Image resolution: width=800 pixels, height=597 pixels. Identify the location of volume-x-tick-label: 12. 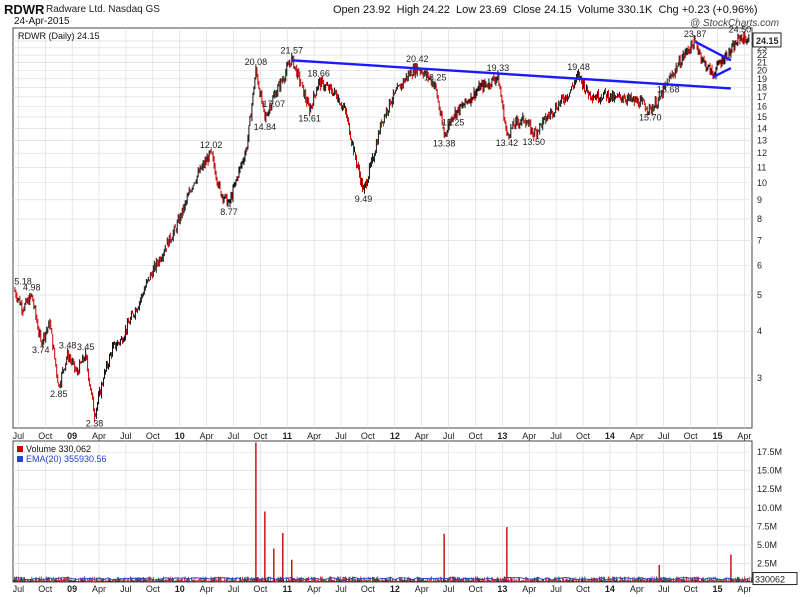
(395, 589).